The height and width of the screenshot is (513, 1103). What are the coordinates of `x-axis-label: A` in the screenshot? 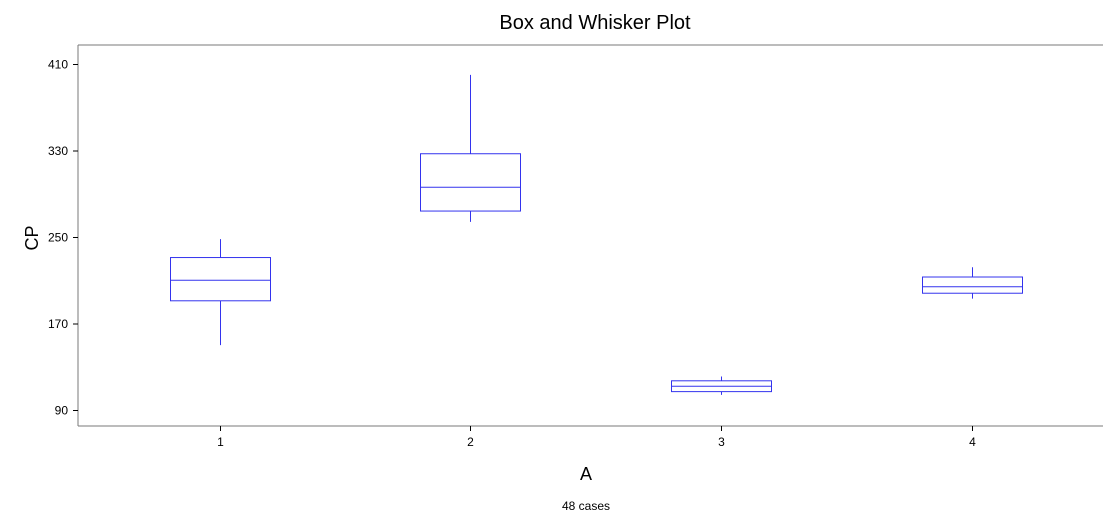 It's located at (585, 474).